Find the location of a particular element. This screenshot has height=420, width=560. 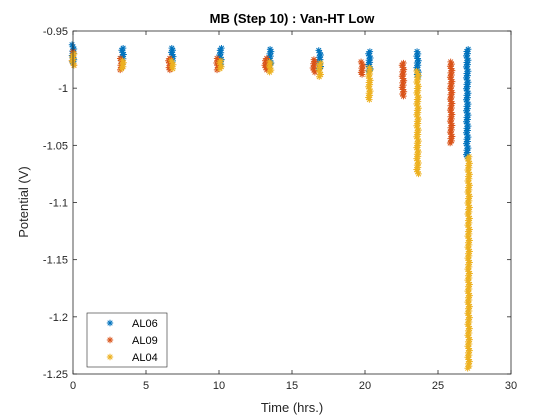

x-tick-label: 25 is located at coordinates (438, 386).